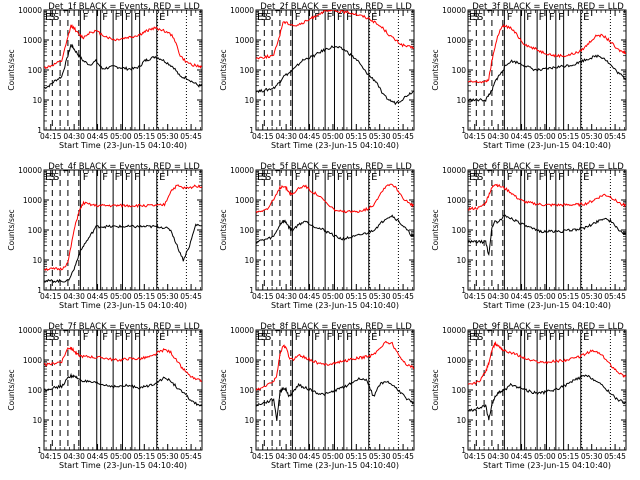 The height and width of the screenshot is (480, 640). What do you see at coordinates (336, 7) in the screenshot?
I see `panel-title: Det_2f BLACK = Events, RED = LLD` at bounding box center [336, 7].